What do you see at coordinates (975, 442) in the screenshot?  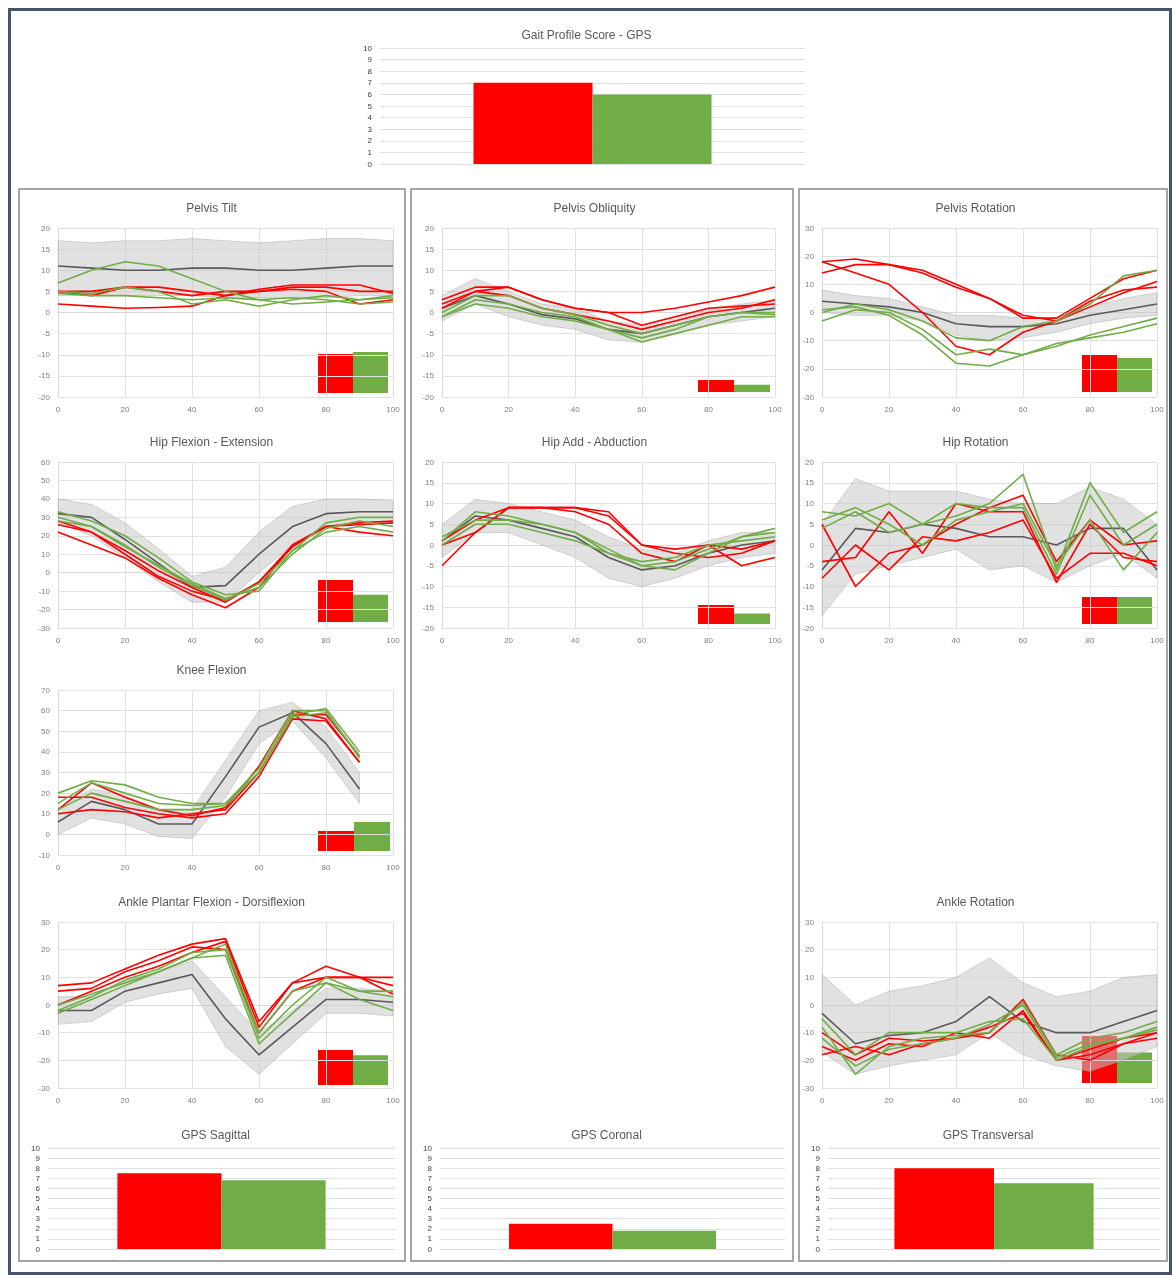 I see `chart-title: Hip Rotation` at bounding box center [975, 442].